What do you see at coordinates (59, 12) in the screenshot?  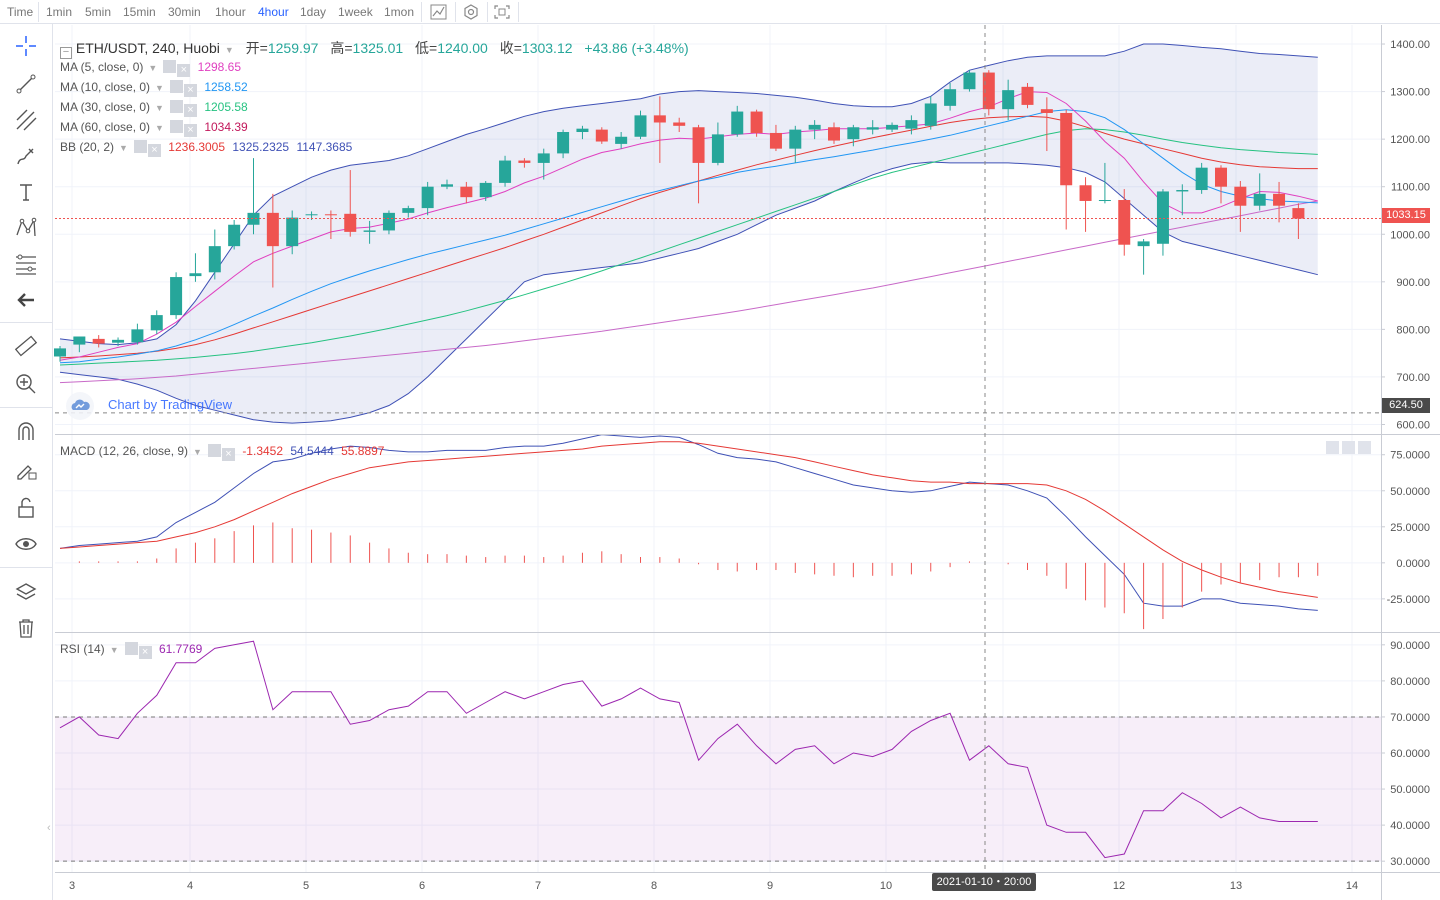 I see `interval-1min: 1min` at bounding box center [59, 12].